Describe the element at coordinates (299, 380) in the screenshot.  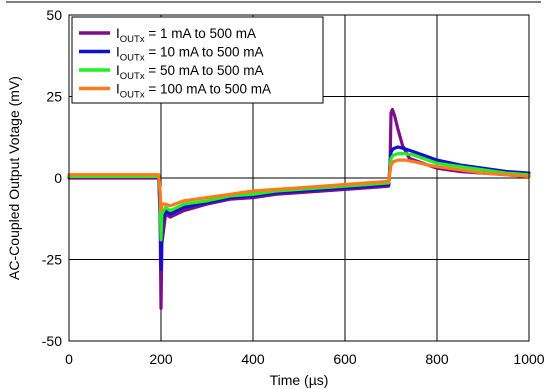
I see `x-axis-label: Time (µs)` at that location.